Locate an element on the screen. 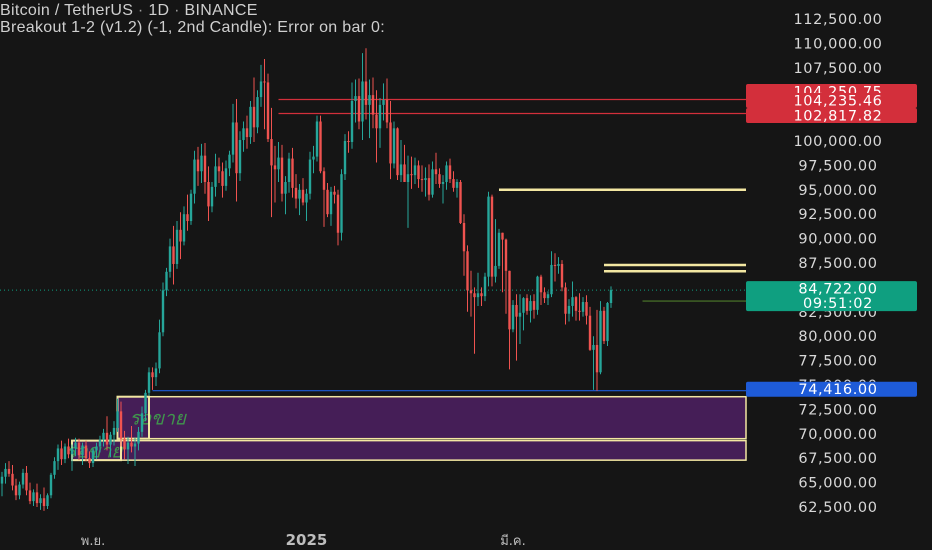 The image size is (932, 550). x-tick-label: พ.ย. is located at coordinates (93, 541).